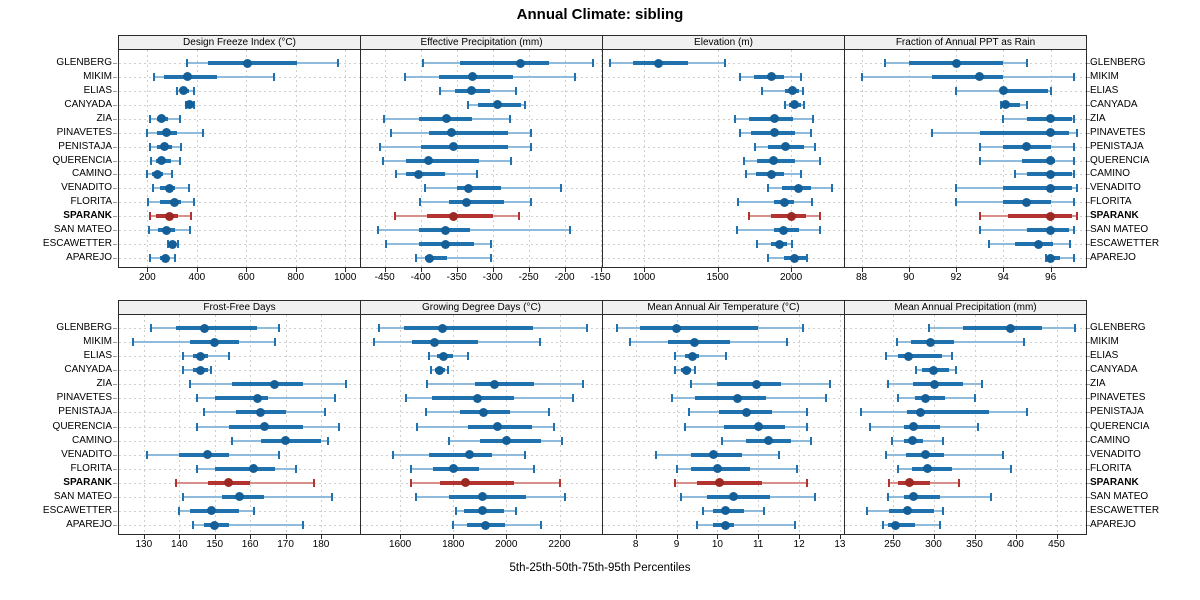  Describe the element at coordinates (400, 544) in the screenshot. I see `x-tick-label: 1600` at that location.